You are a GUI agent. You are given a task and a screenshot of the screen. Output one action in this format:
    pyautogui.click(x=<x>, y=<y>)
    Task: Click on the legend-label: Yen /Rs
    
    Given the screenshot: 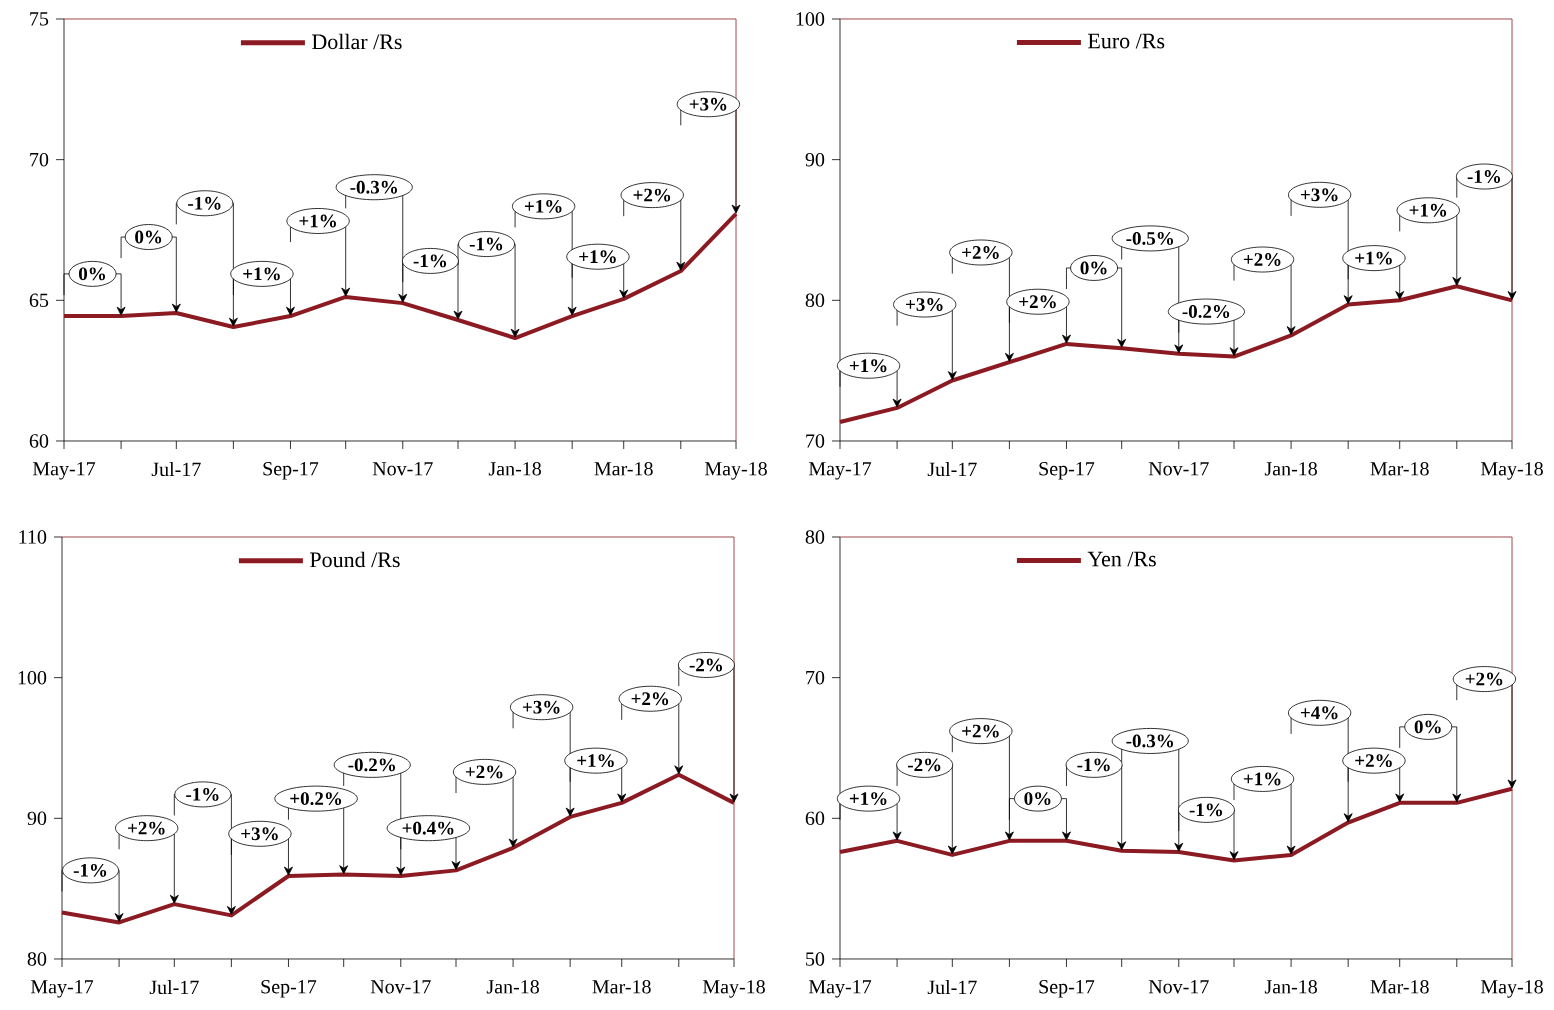 What is the action you would take?
    pyautogui.click(x=1121, y=559)
    